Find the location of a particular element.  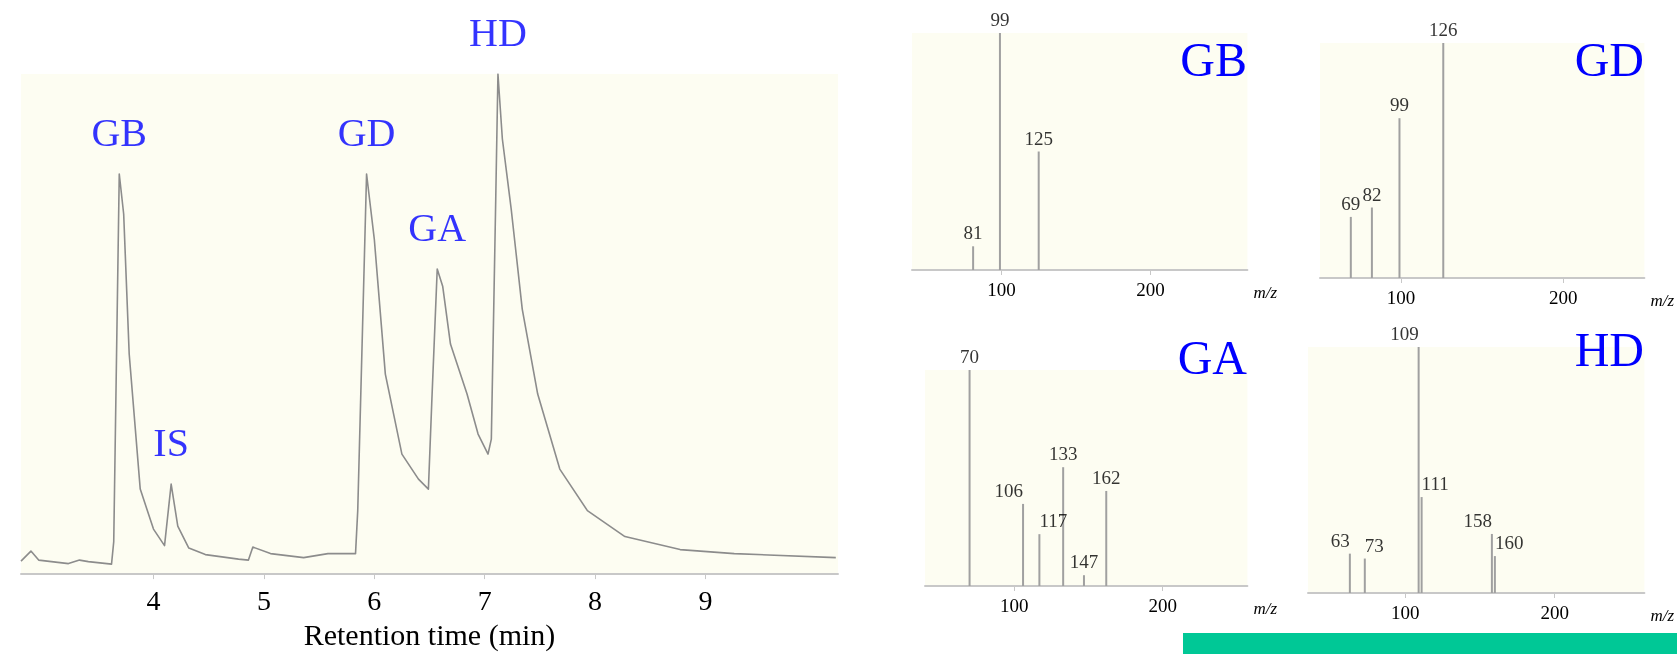

annotation: 160 is located at coordinates (1509, 543).